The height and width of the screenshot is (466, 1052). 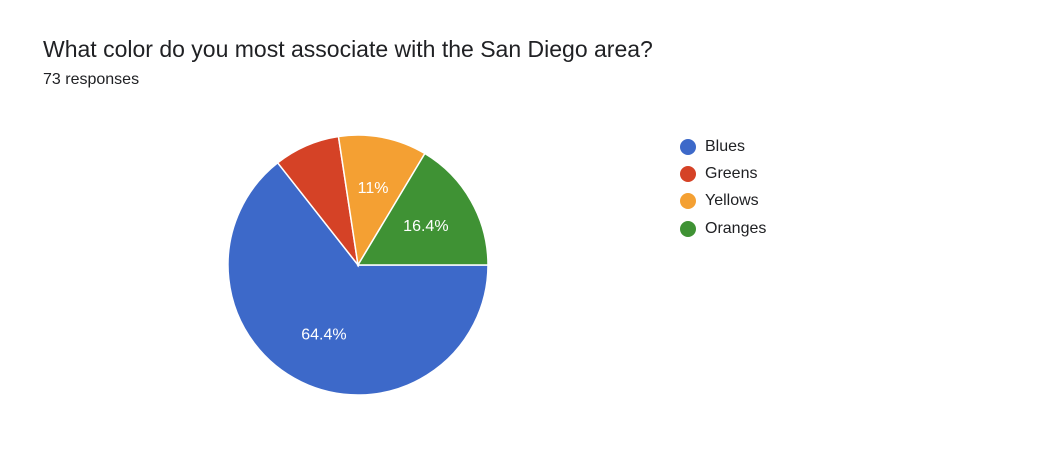 What do you see at coordinates (732, 201) in the screenshot?
I see `legend-label: Yellows` at bounding box center [732, 201].